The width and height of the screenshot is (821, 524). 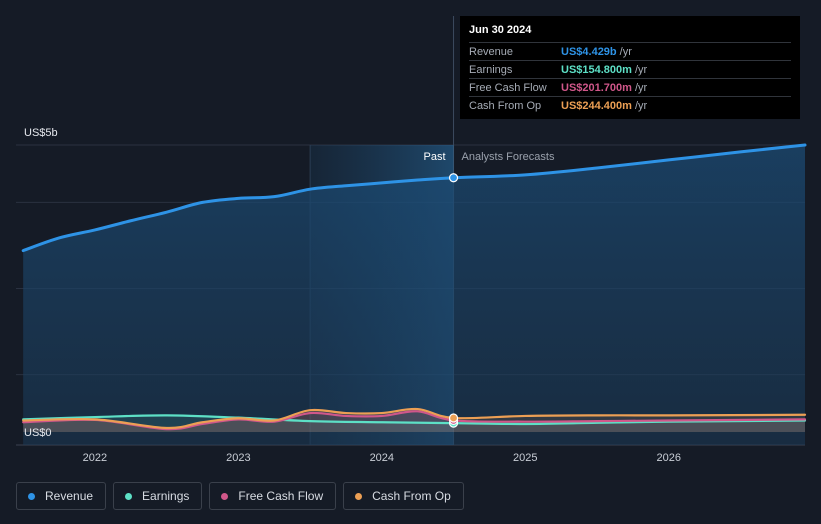 What do you see at coordinates (508, 87) in the screenshot?
I see `tooltip-label: Free Cash Flow` at bounding box center [508, 87].